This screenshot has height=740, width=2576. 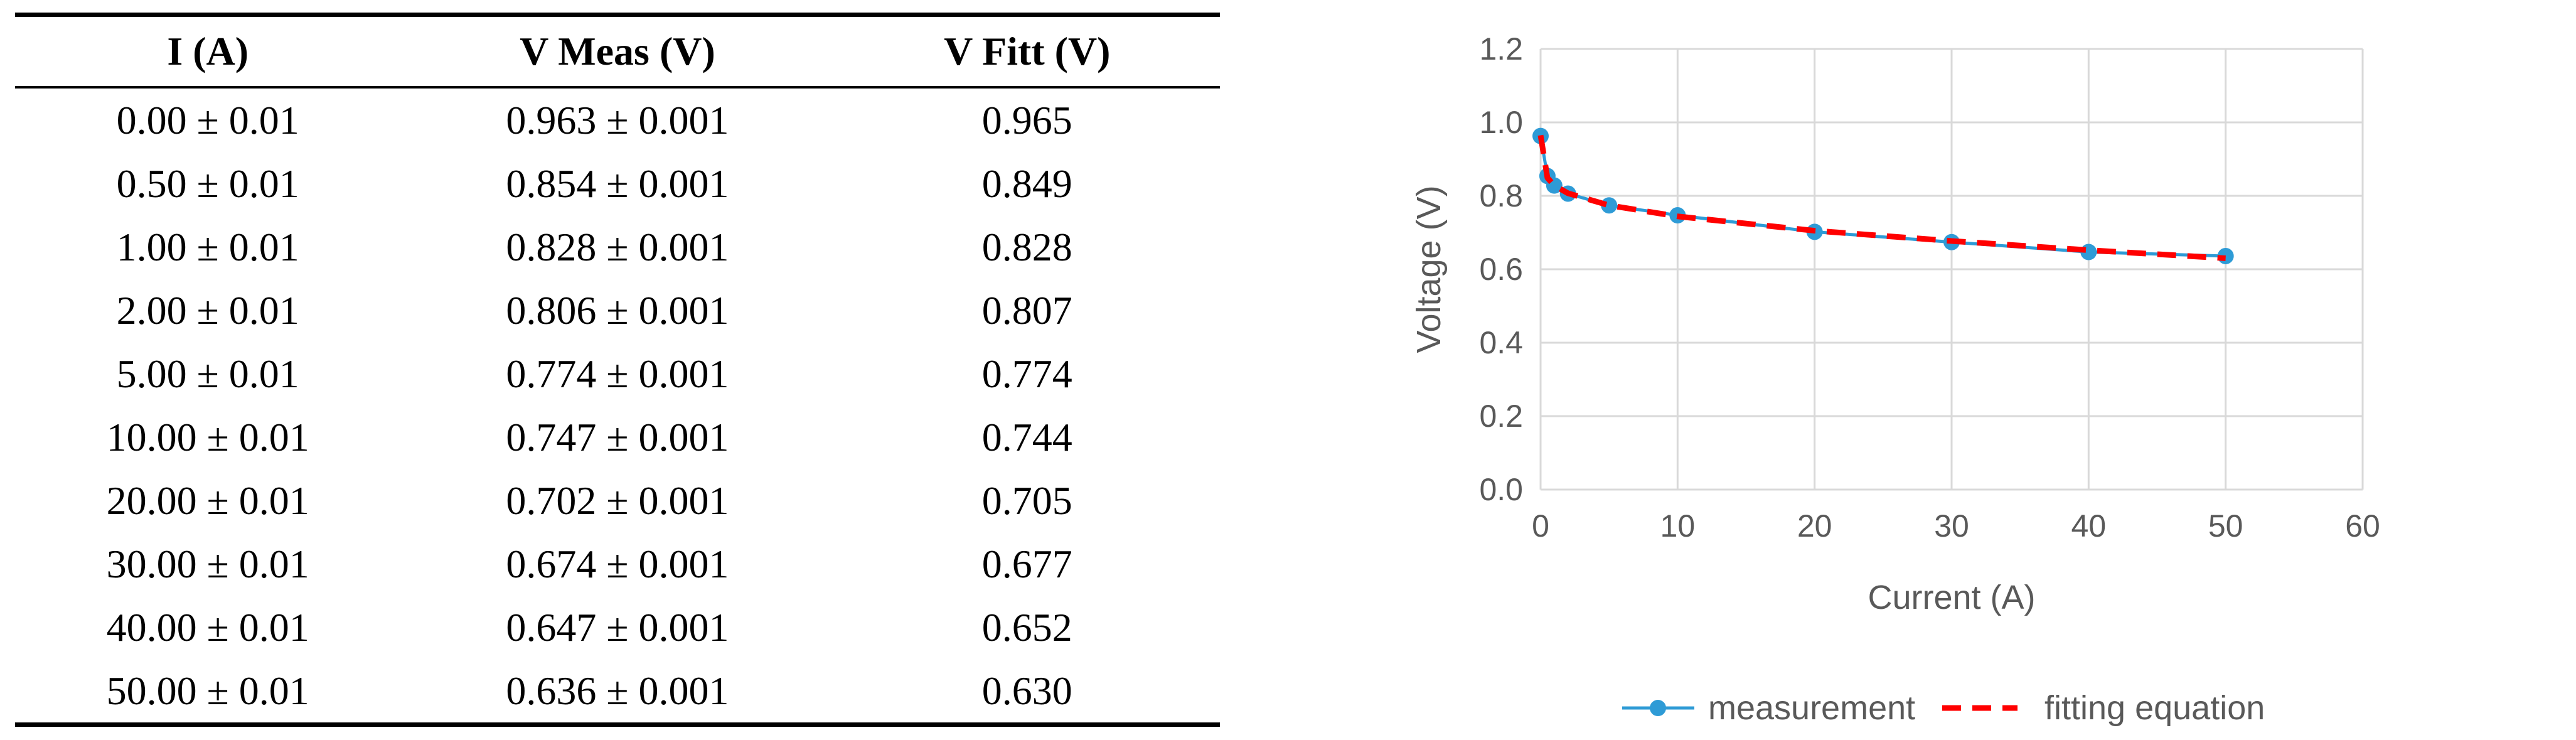 What do you see at coordinates (1026, 500) in the screenshot?
I see `cell-v-fitt: 0.705` at bounding box center [1026, 500].